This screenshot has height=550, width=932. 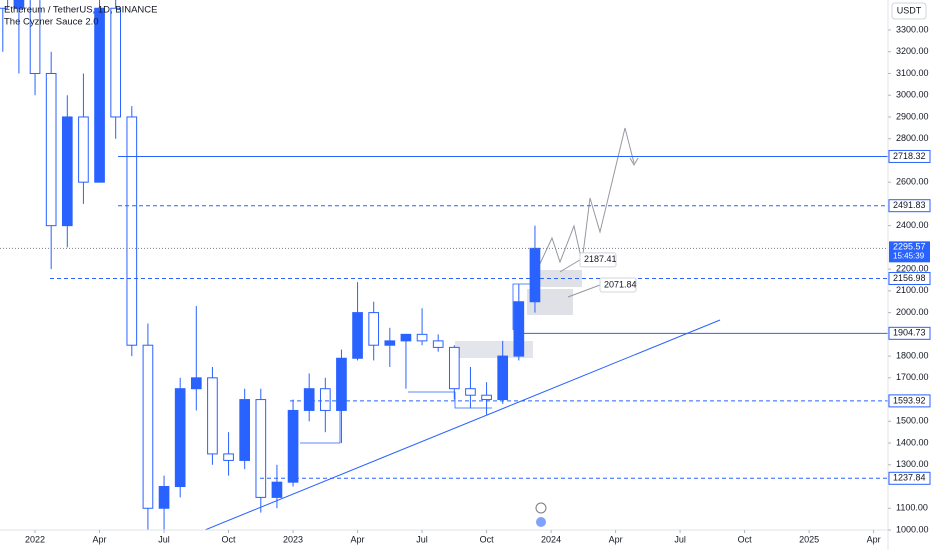 I want to click on y-tick-label: 3000.00, so click(x=912, y=95).